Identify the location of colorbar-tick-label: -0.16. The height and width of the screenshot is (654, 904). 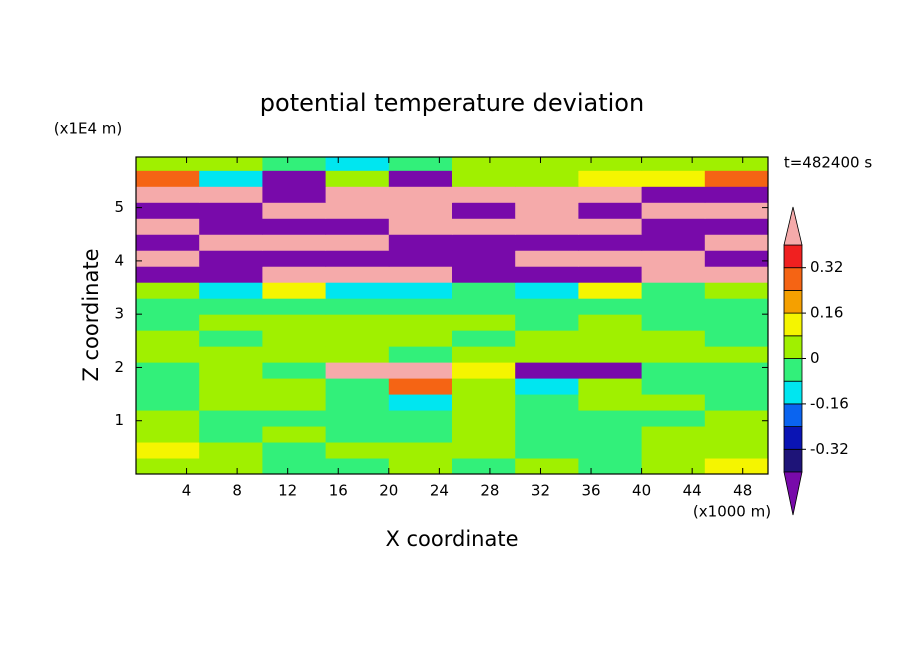
(829, 403).